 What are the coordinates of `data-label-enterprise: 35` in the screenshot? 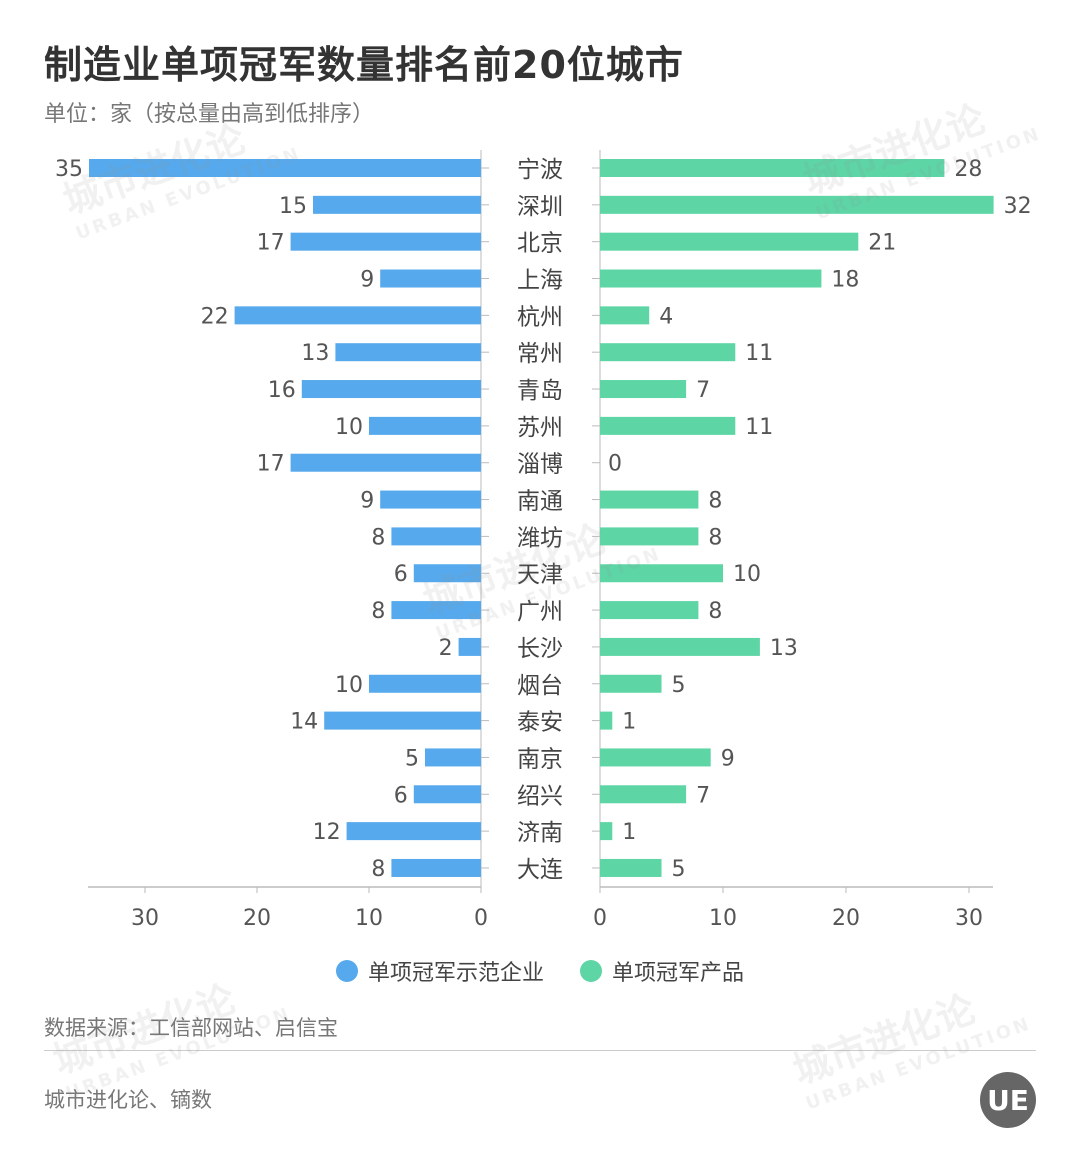 It's located at (69, 169).